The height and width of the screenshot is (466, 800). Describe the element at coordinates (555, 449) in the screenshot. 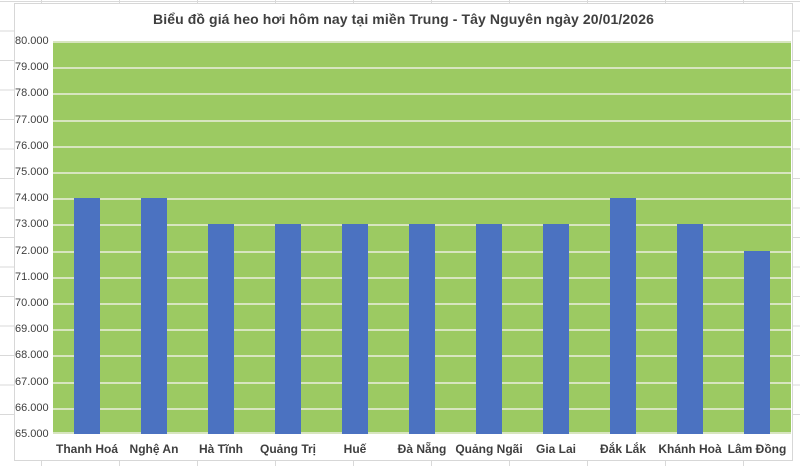

I see `x-category-label: Gia Lai` at that location.